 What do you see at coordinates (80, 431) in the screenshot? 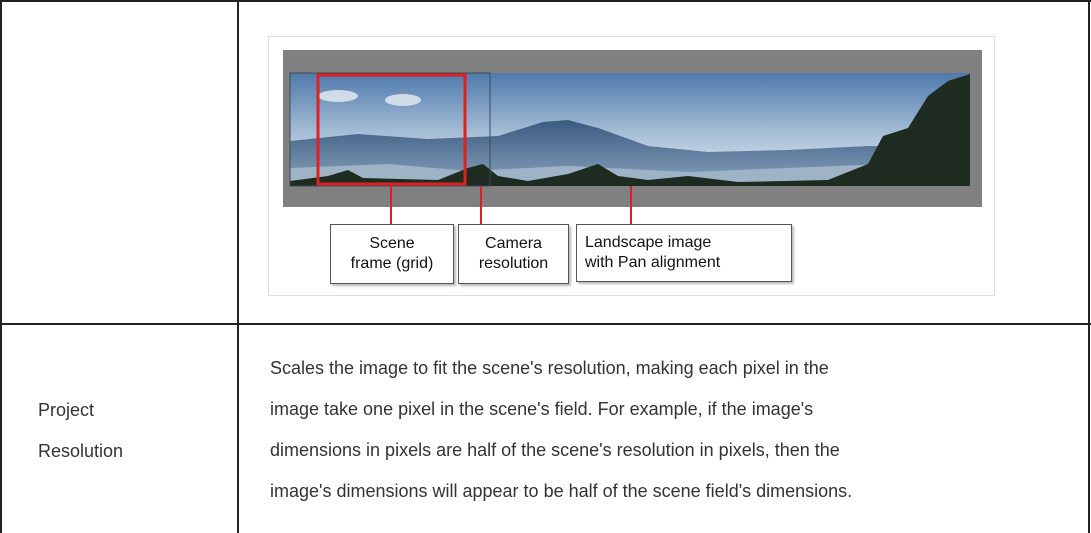
I see `row-label: Project Resolution` at bounding box center [80, 431].